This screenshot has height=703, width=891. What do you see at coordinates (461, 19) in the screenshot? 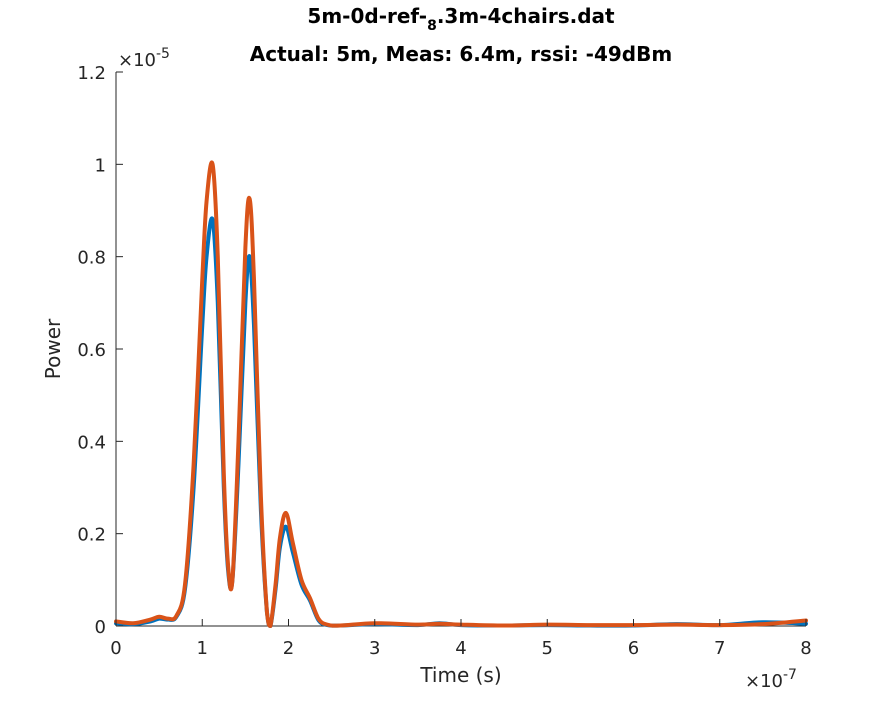
I see `chart-title: 5m-0d-ref-8.3m-4chairs.dat` at bounding box center [461, 19].